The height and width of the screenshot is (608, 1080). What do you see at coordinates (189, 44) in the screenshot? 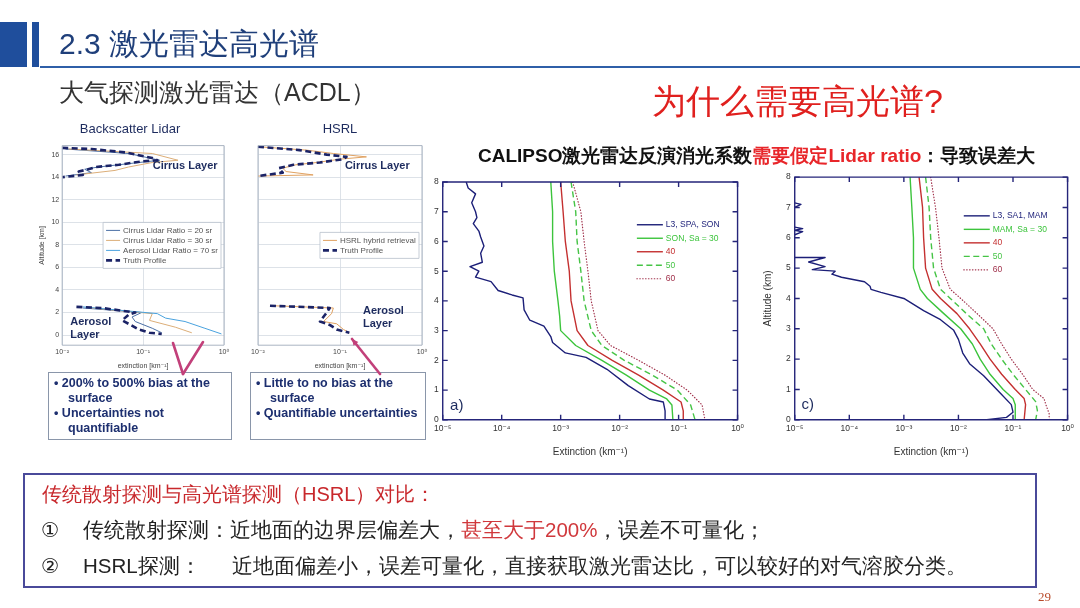
I see `text: 2.3 激光雷达高光谱` at bounding box center [189, 44].